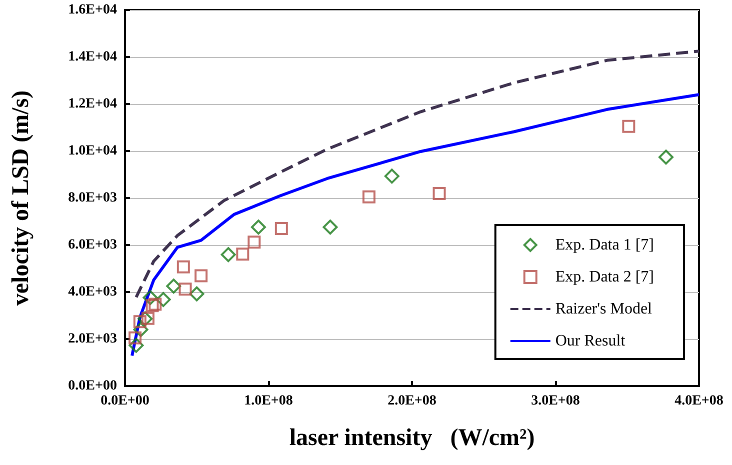  I want to click on y-tick-label: 2.0E+03, so click(92, 339).